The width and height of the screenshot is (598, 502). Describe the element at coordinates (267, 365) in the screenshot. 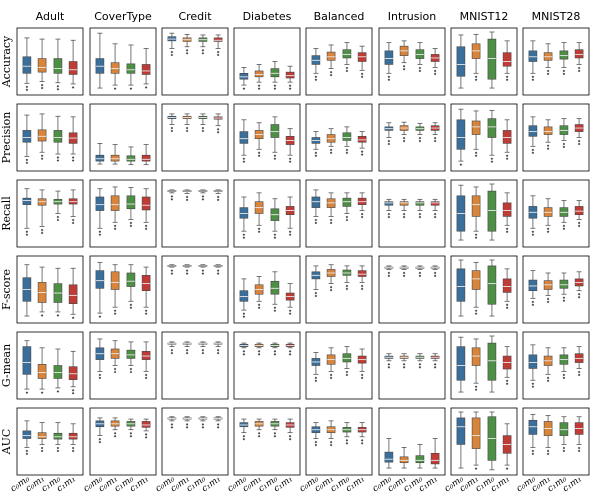

I see `panel-diabetes-g-mean` at that location.